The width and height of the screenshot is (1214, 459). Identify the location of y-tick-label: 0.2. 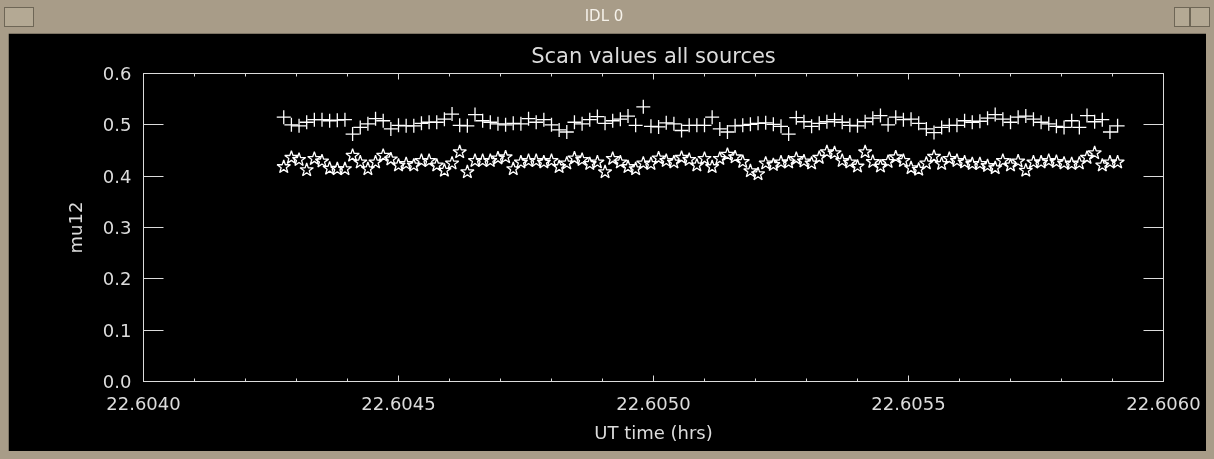
(117, 279).